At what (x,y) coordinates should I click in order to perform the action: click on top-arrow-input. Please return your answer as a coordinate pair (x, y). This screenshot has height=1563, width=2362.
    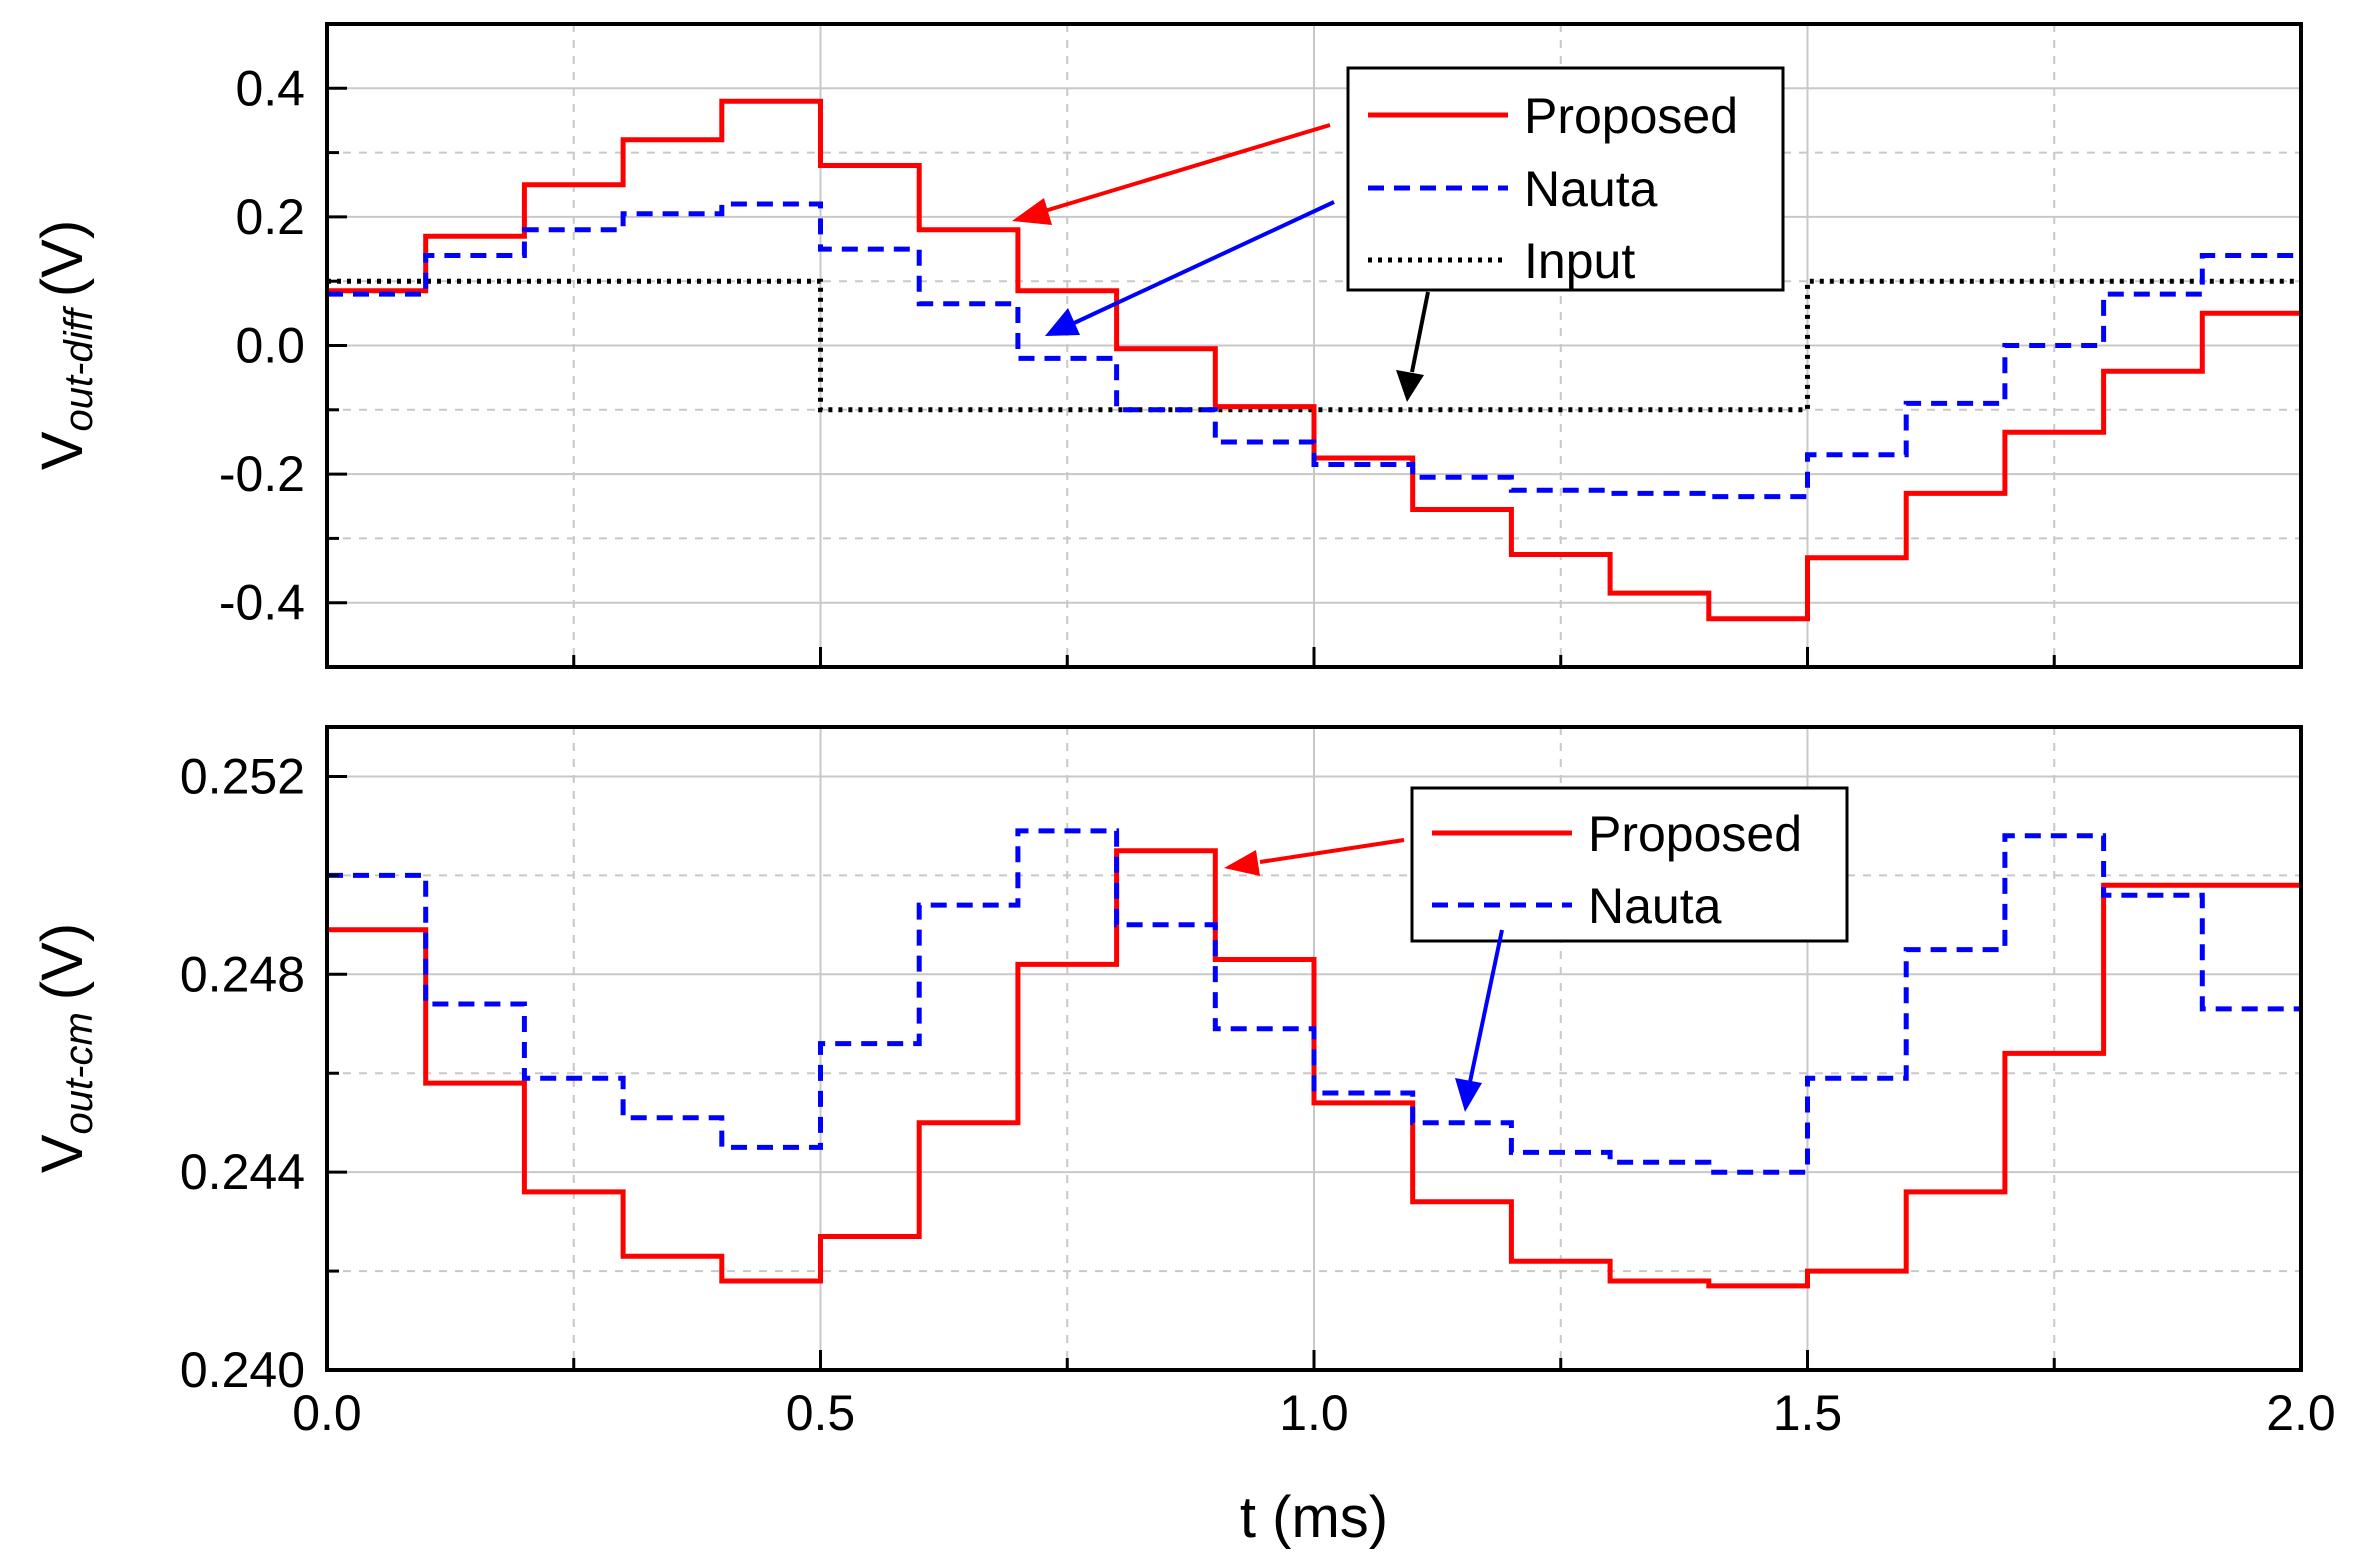
    Looking at the image, I should click on (1413, 346).